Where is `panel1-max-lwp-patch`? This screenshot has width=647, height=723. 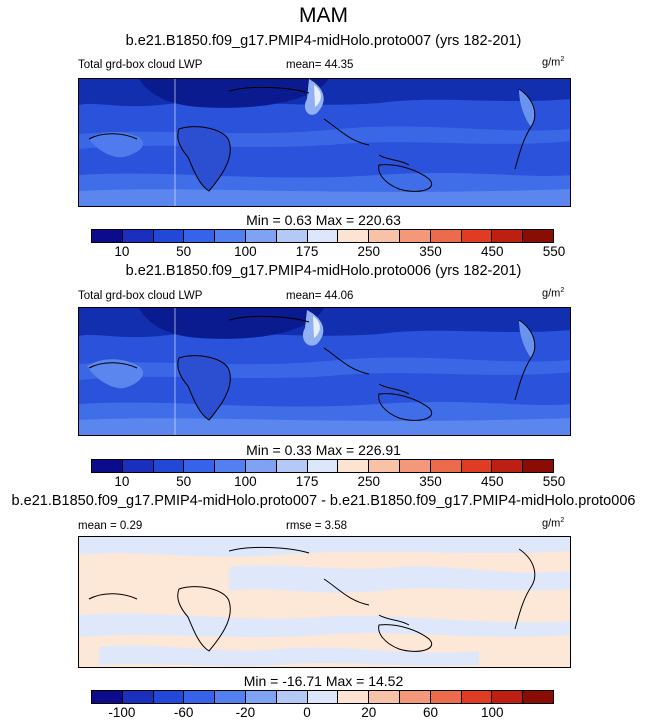 panel1-max-lwp-patch is located at coordinates (317, 96).